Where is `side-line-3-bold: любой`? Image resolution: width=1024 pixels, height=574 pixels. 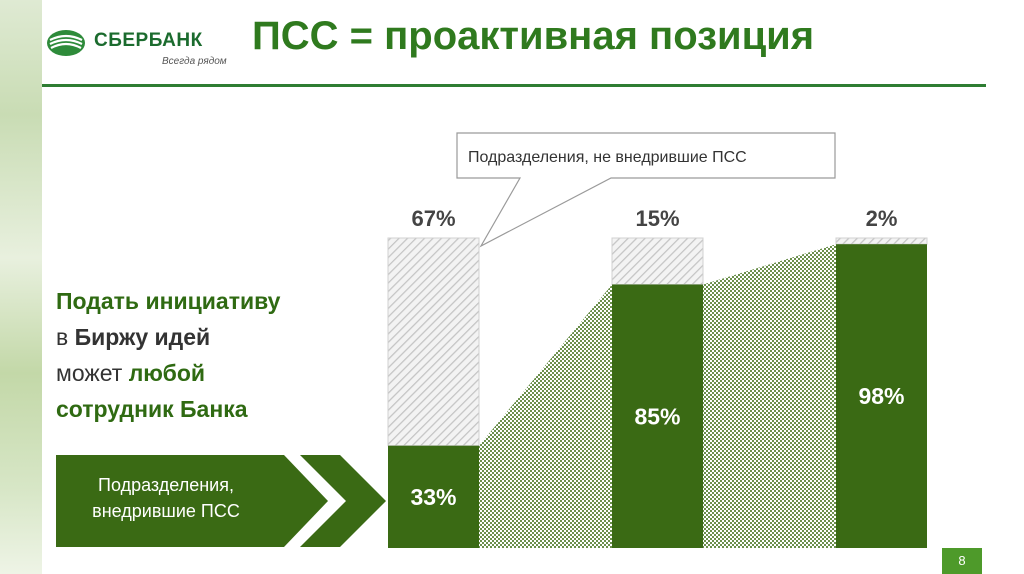
side-line-3-bold: любой is located at coordinates (167, 373).